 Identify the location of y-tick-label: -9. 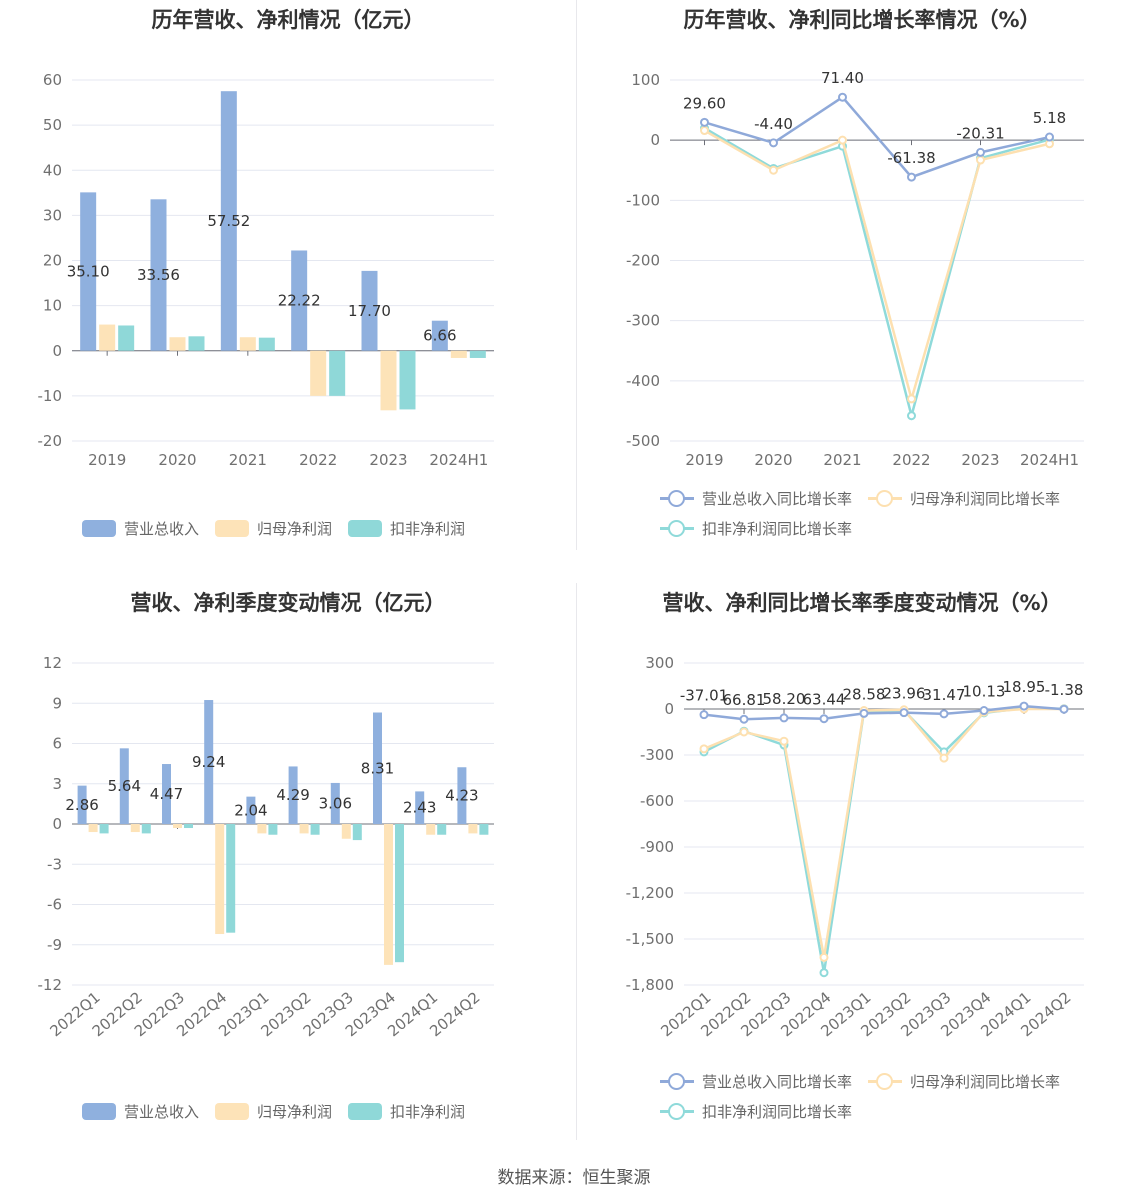
(54, 945).